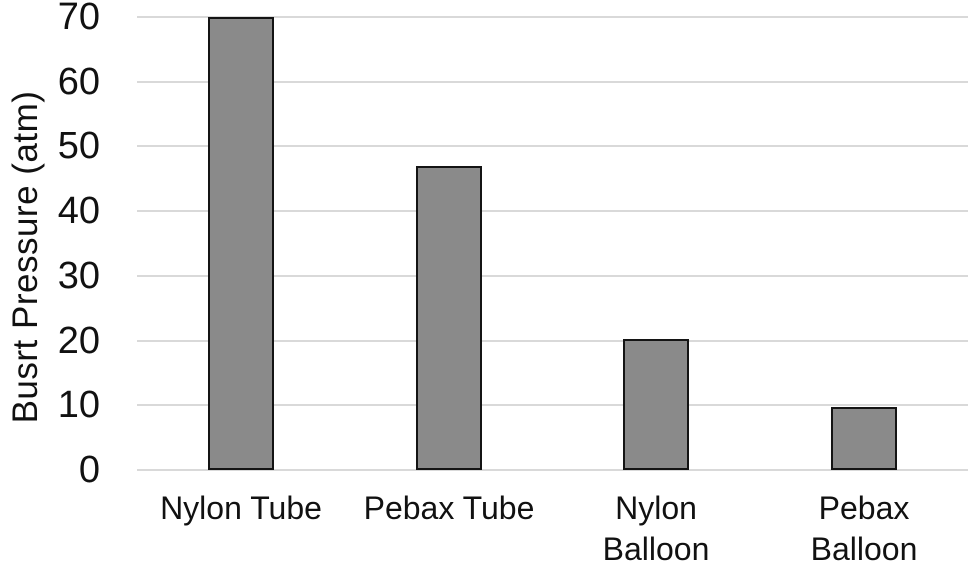 This screenshot has width=972, height=573. What do you see at coordinates (860, 529) in the screenshot?
I see `x-tick-label-pebax-balloon: Pebax Balloon` at bounding box center [860, 529].